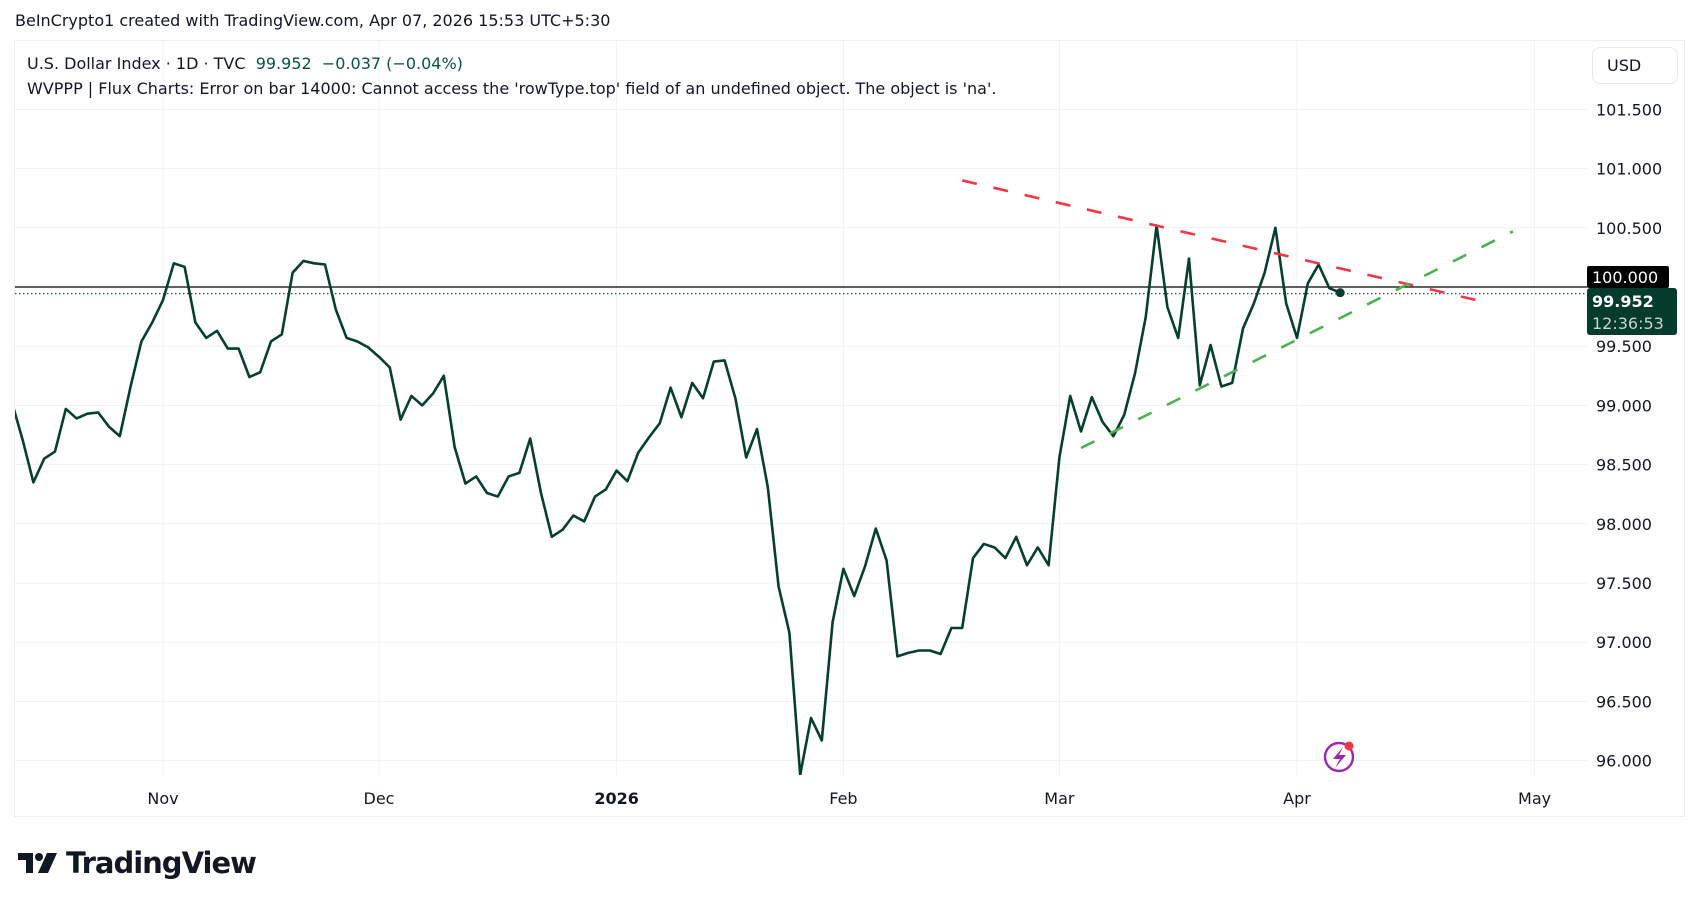 Image resolution: width=1700 pixels, height=908 pixels. Describe the element at coordinates (1629, 109) in the screenshot. I see `price-tick-label: 101.500` at that location.